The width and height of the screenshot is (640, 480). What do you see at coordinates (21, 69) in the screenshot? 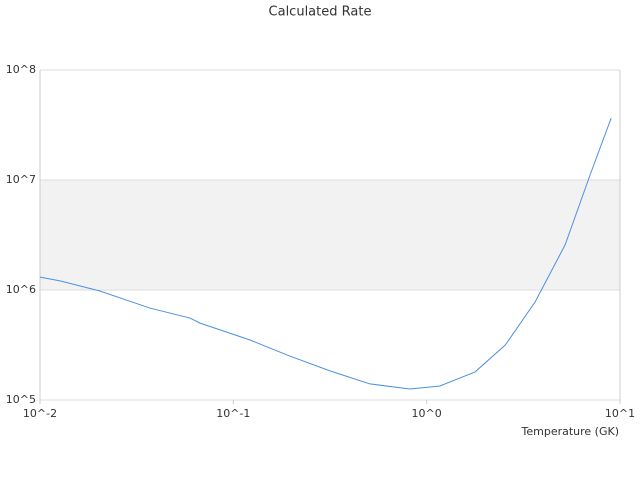
I see `y-tick-label: 10^8` at bounding box center [21, 69].